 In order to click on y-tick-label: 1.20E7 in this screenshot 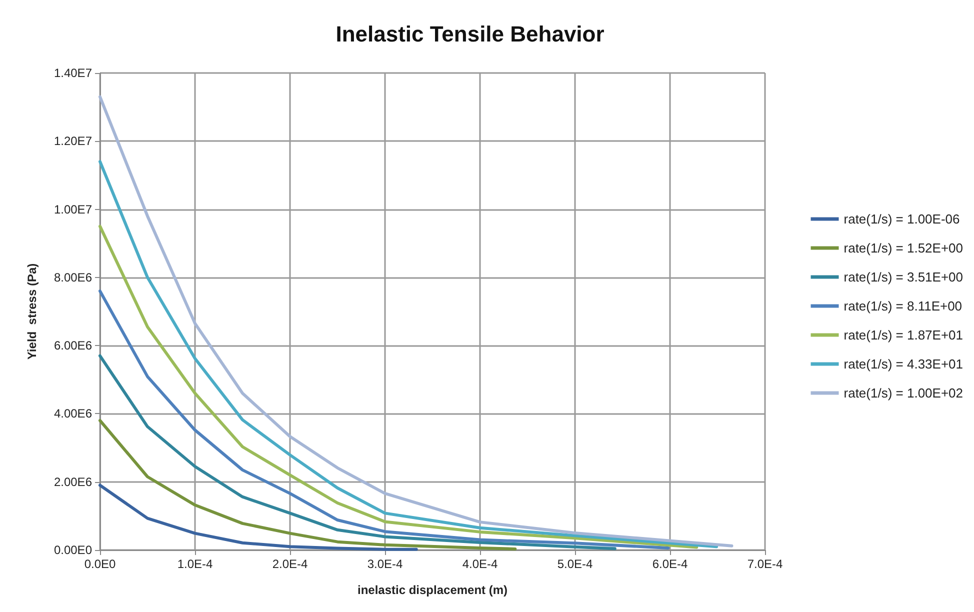, I will do `click(73, 141)`.